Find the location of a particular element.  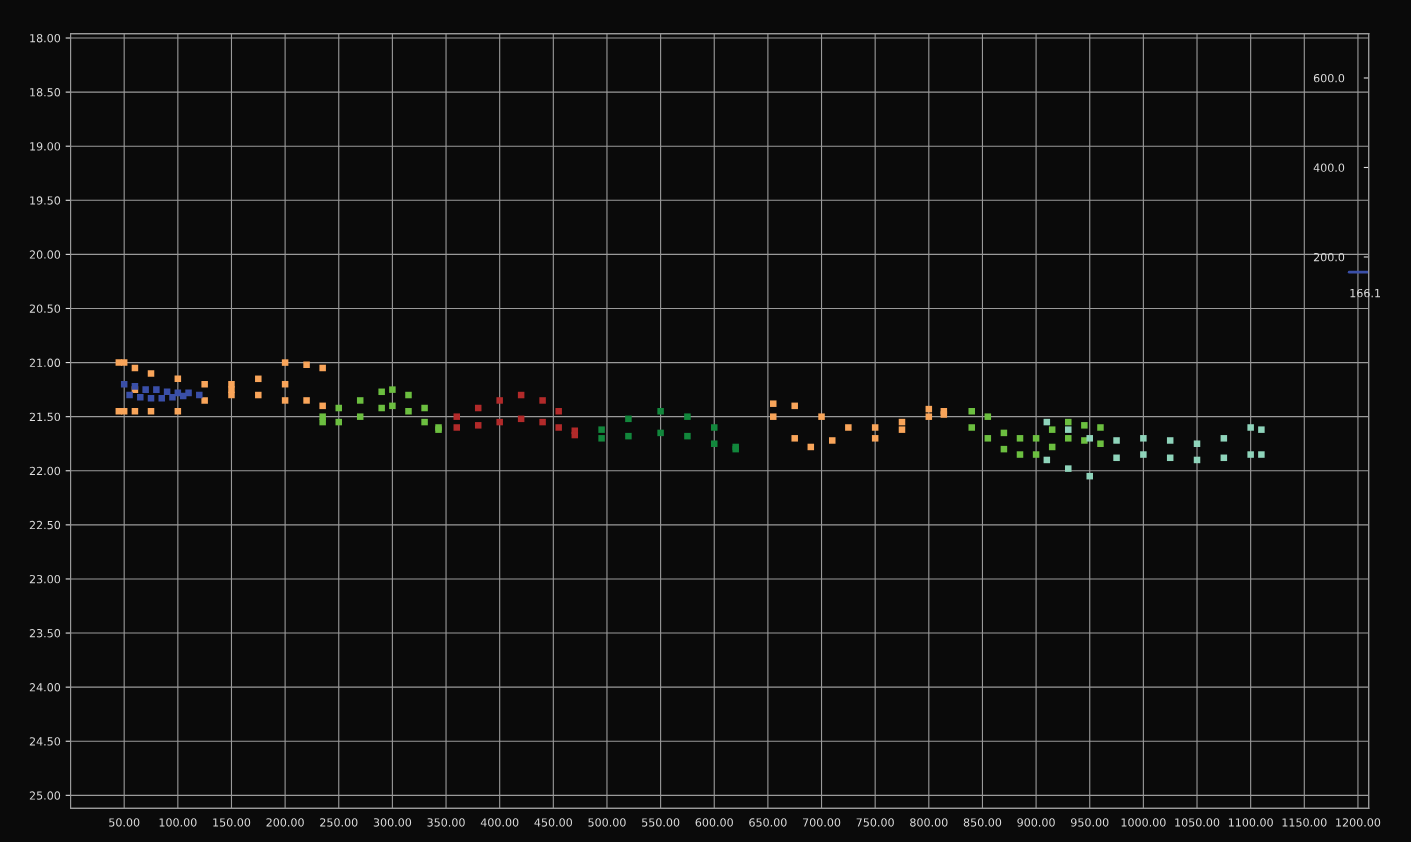

x-tick-label: 1200.00 is located at coordinates (1358, 822).